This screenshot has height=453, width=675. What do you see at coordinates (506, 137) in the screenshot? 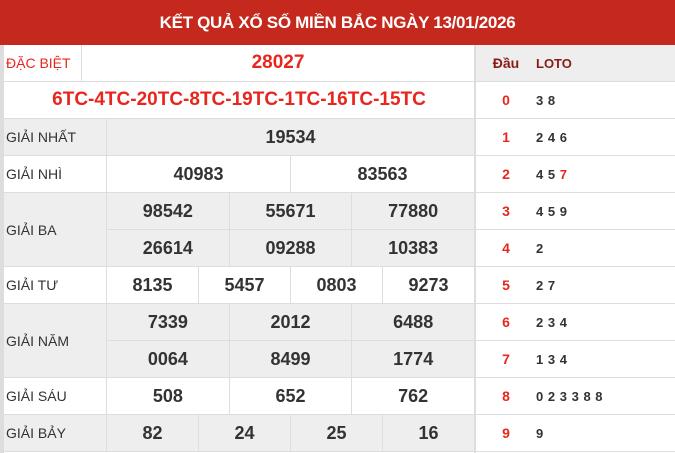
I see `dau-digit: 1` at bounding box center [506, 137].